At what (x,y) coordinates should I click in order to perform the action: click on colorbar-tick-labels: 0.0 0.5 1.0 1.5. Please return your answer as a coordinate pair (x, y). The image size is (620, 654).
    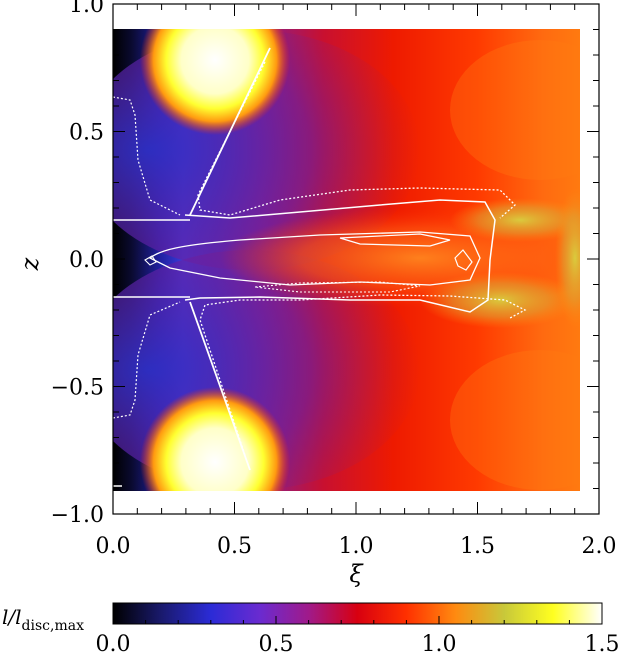
    Looking at the image, I should click on (358, 643).